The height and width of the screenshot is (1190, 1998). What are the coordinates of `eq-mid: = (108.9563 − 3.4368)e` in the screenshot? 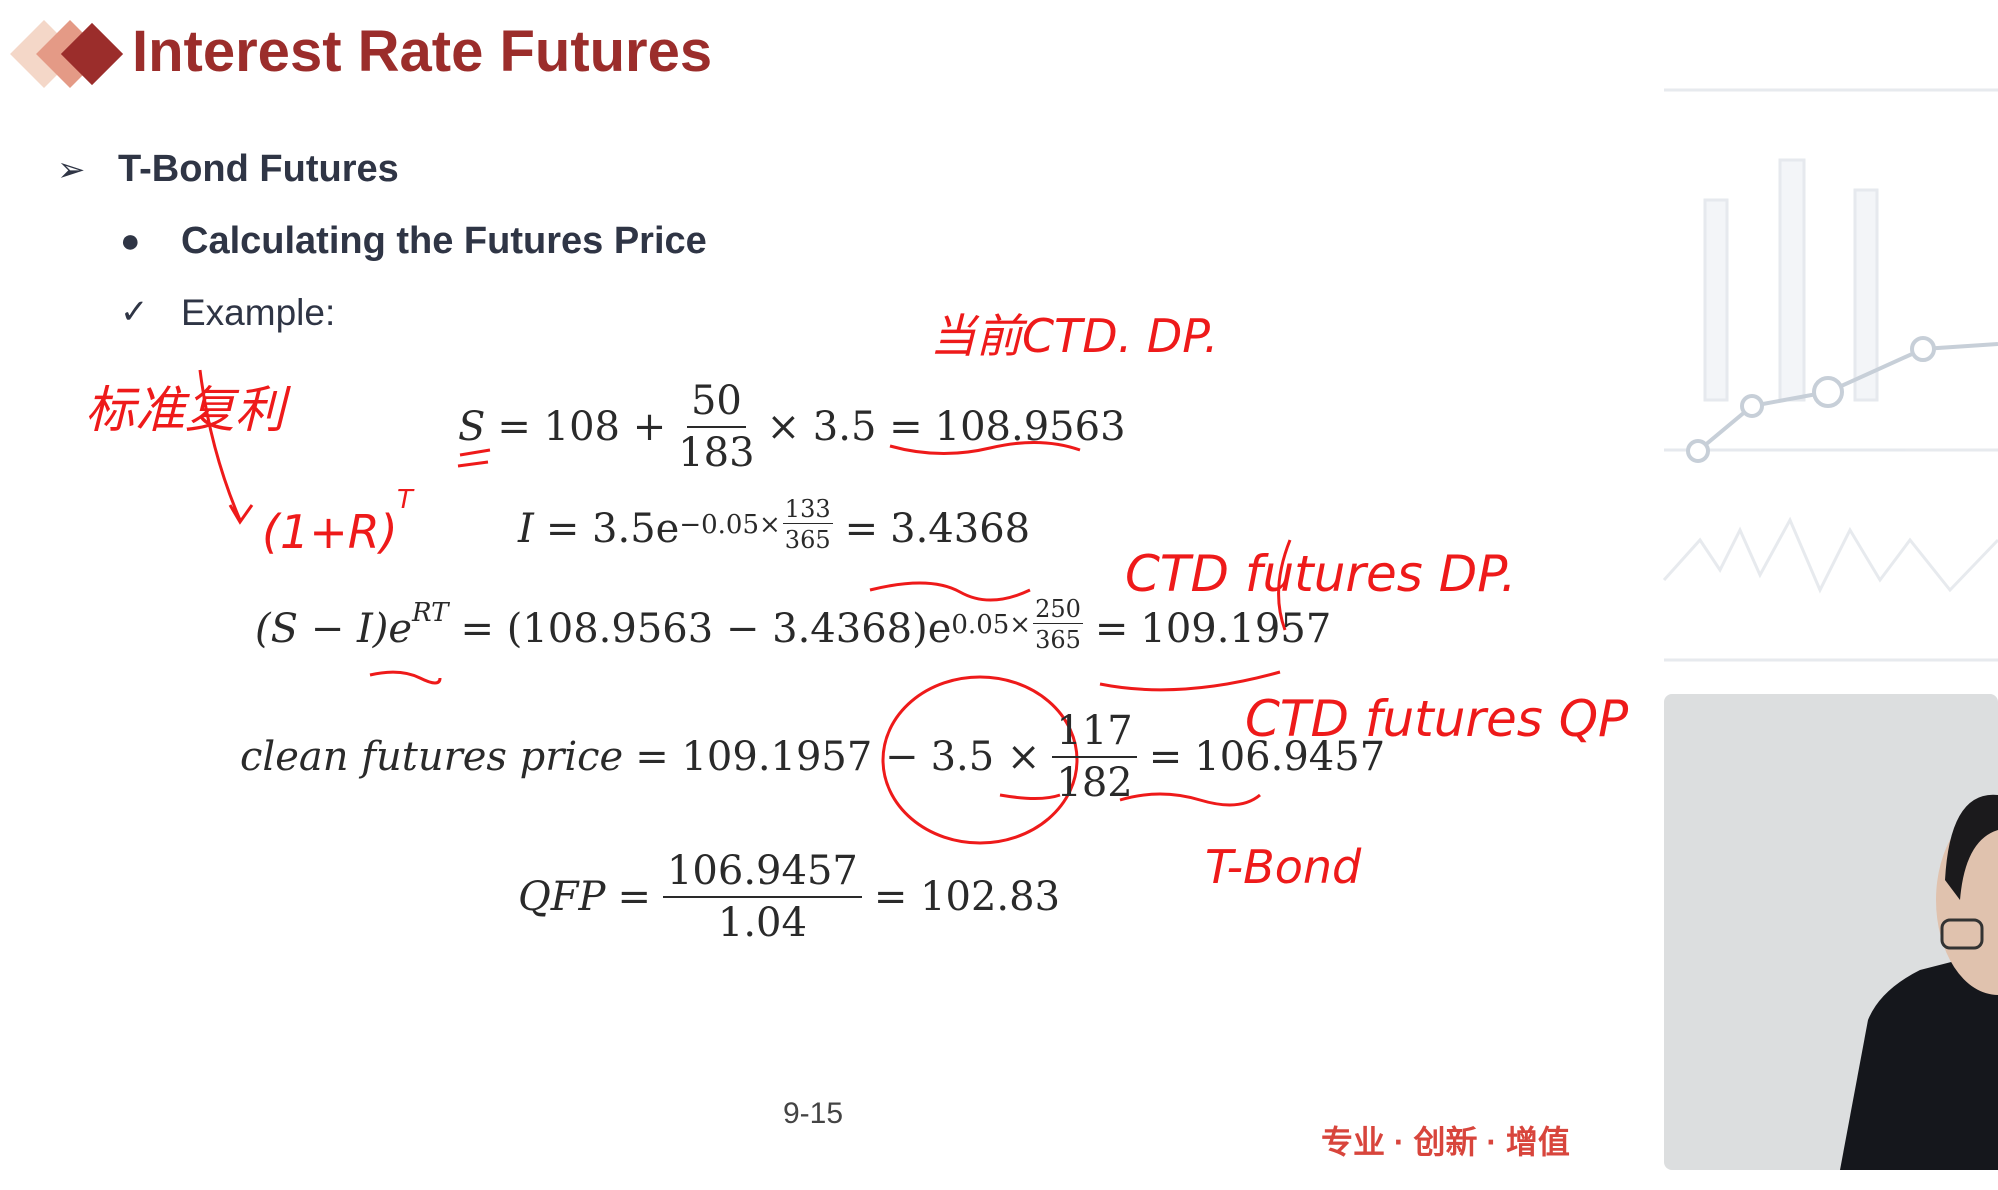 It's located at (706, 629).